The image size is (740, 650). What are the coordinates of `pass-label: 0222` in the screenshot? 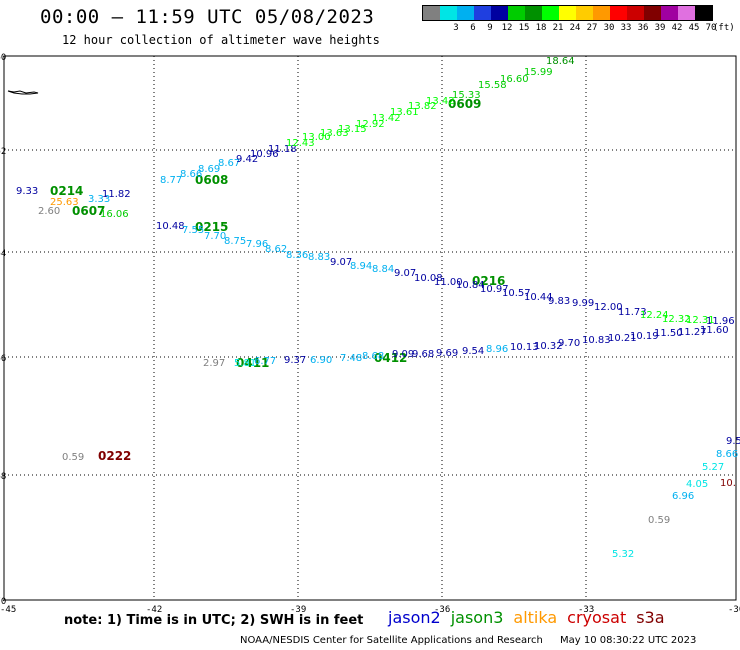 It's located at (114, 456).